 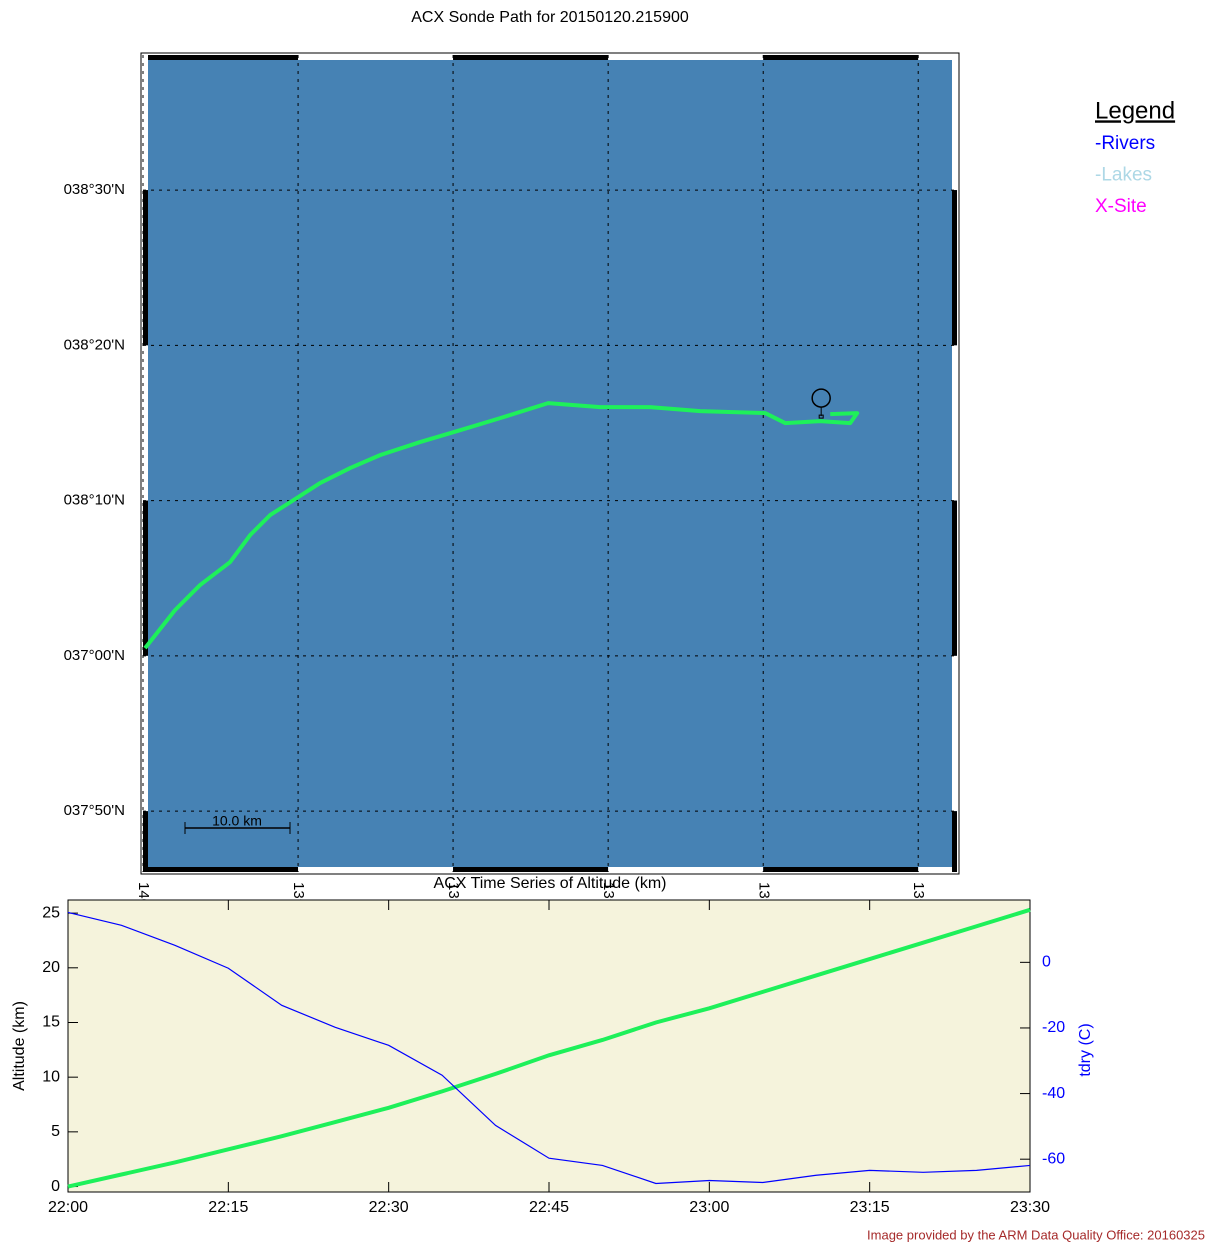 What do you see at coordinates (549, 1207) in the screenshot?
I see `x-tick-label: 22:45` at bounding box center [549, 1207].